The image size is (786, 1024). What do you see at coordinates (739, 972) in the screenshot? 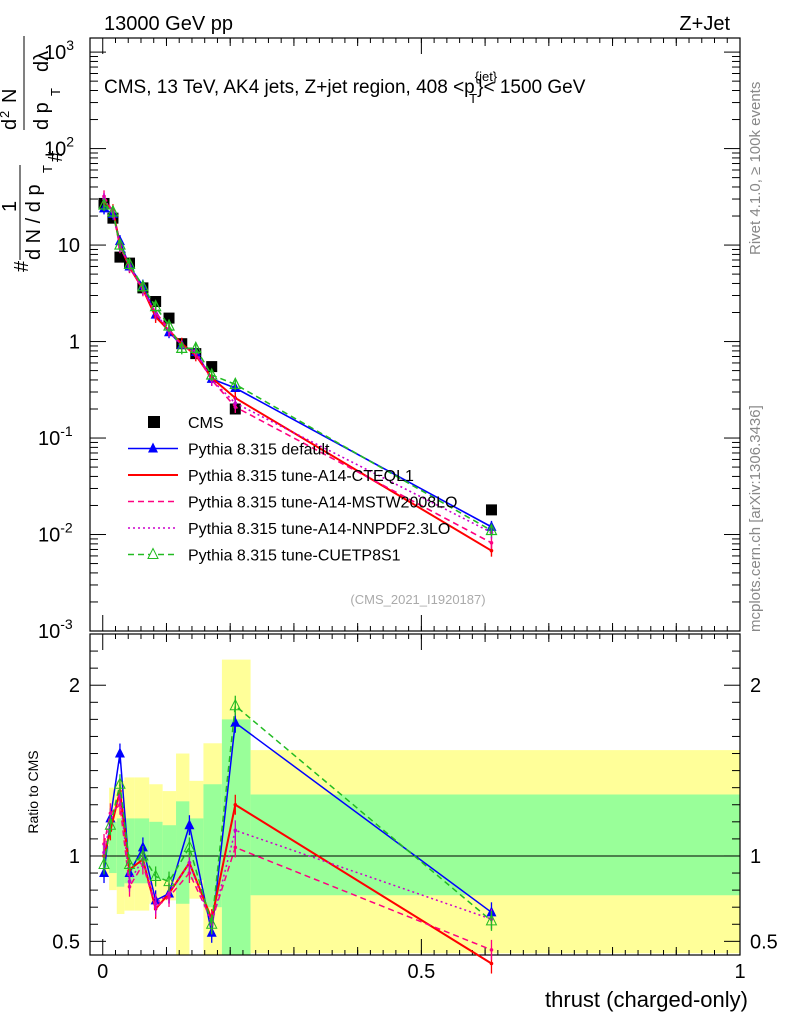
I see `ratio-xtick-label: 1` at bounding box center [739, 972].